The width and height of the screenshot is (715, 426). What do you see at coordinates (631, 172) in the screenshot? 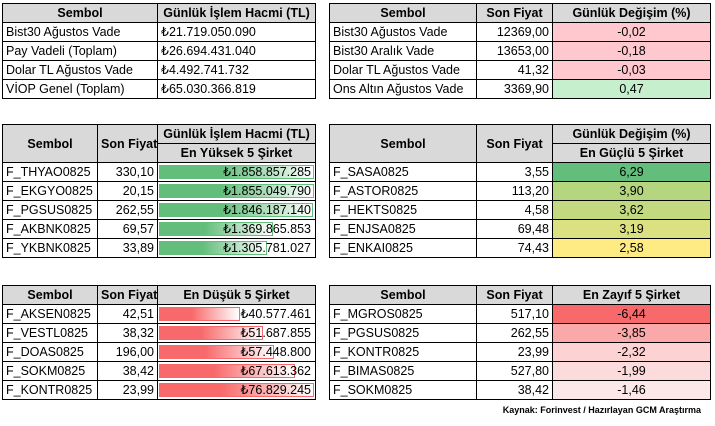
I see `change-cell: 6,29` at bounding box center [631, 172].